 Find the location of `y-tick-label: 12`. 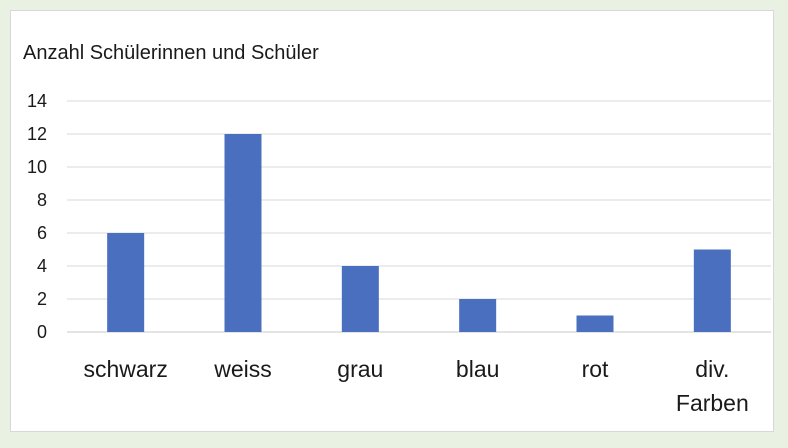

y-tick-label: 12 is located at coordinates (37, 134).